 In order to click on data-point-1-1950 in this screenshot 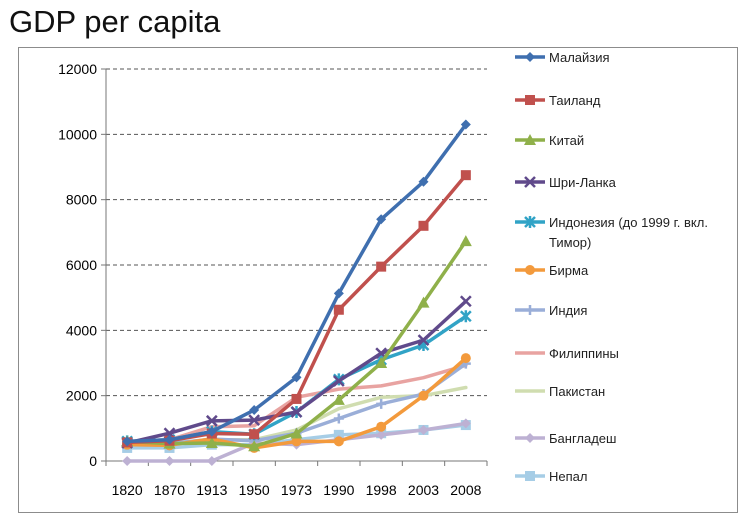, I will do `click(254, 410)`.